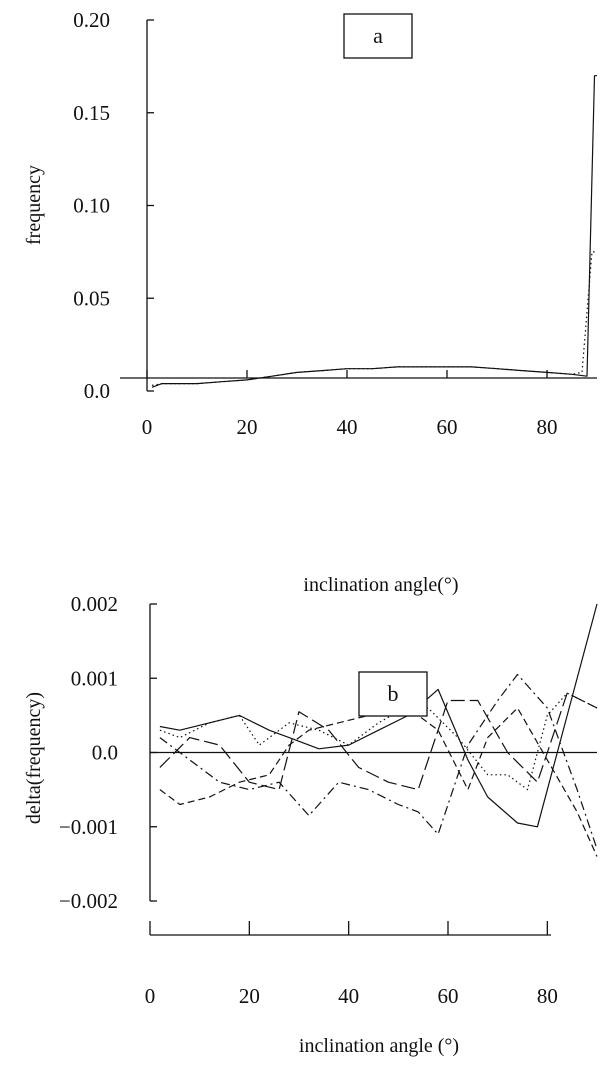 The height and width of the screenshot is (1070, 600). I want to click on series-line-long-dash, so click(378, 741).